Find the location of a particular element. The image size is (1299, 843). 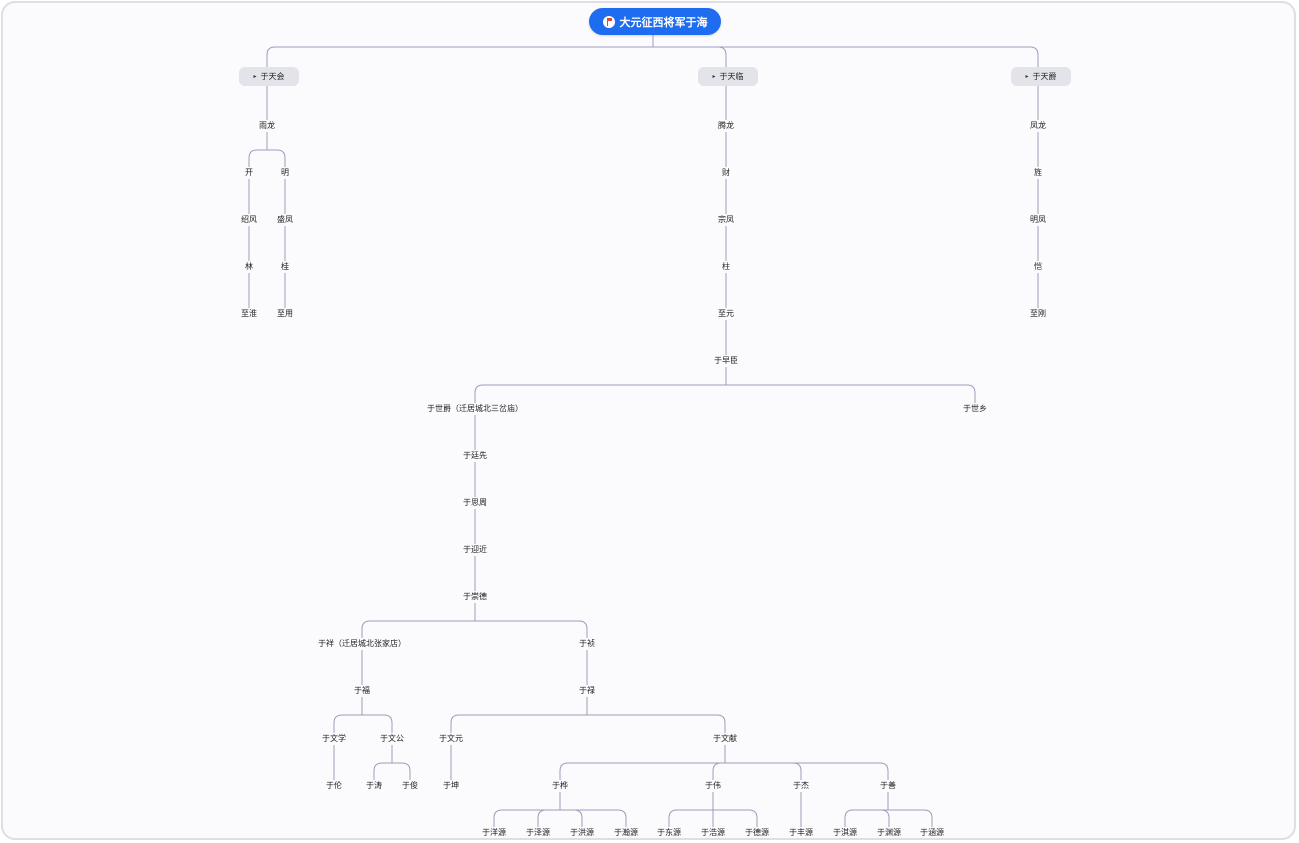

tree-node: 于迎近 is located at coordinates (475, 550).